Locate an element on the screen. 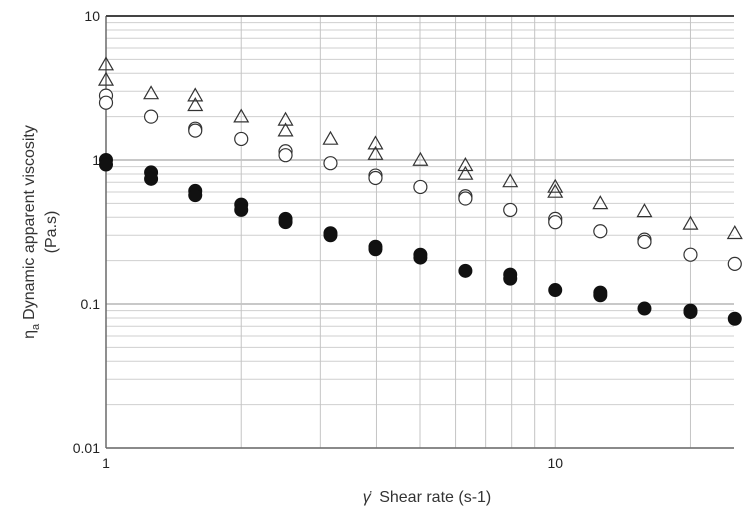 The image size is (750, 506). x-axis-label: Shear rate (s-1) is located at coordinates (435, 497).